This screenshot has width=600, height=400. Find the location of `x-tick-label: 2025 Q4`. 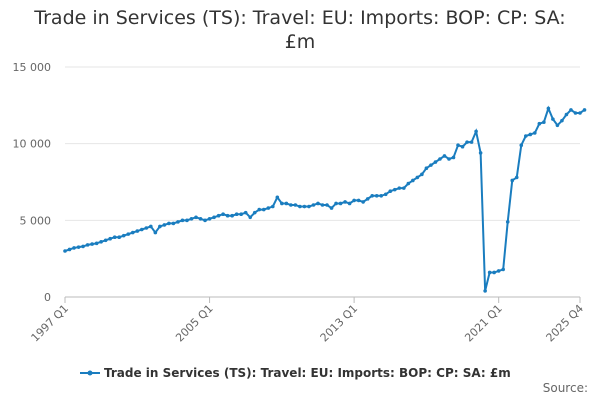

x-tick-label: 2025 Q4 is located at coordinates (565, 323).